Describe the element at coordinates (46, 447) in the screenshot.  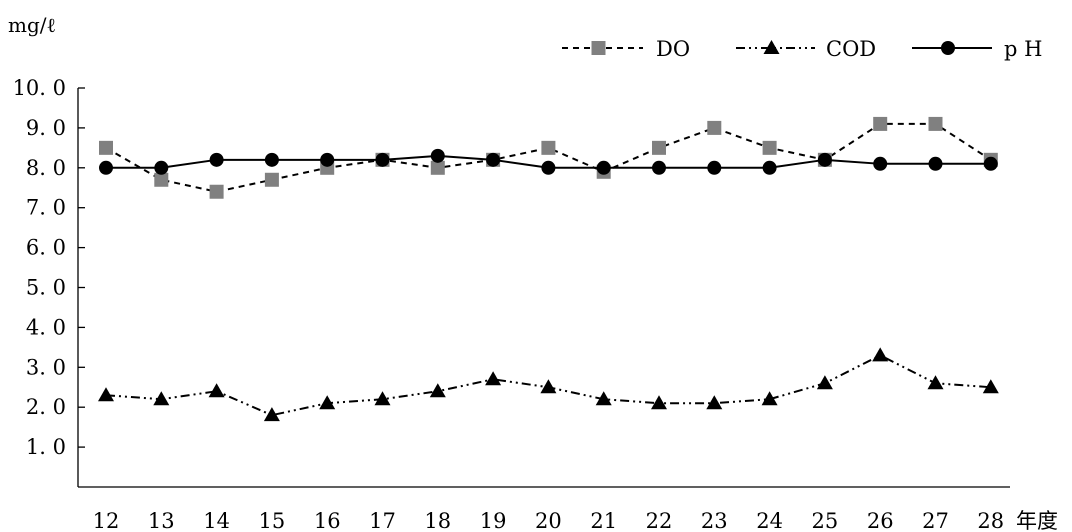
I see `y-tick-label: 1. 0` at that location.